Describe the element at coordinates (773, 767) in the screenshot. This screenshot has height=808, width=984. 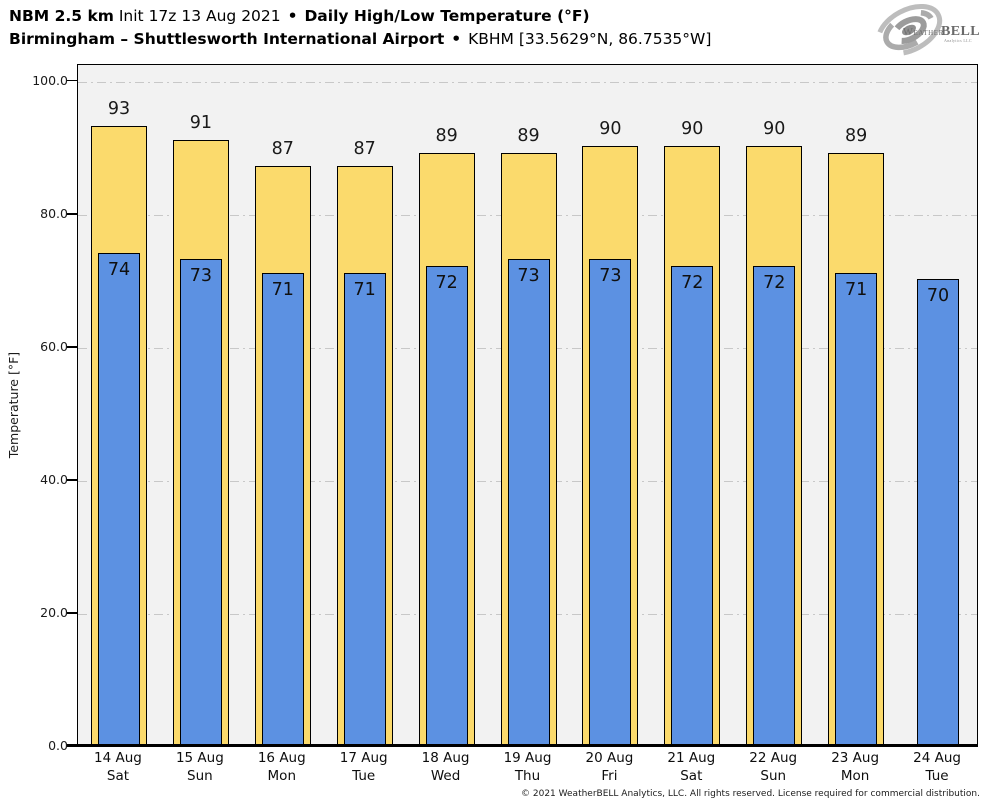
I see `x-tick-label: 22 Aug Sun` at that location.